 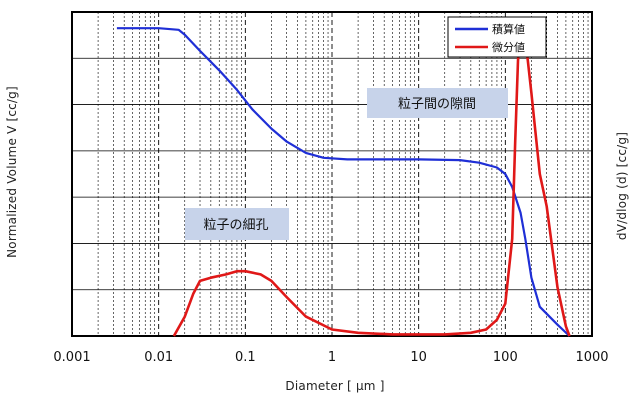 I want to click on x-tick-label: 0.001, so click(x=71, y=357).